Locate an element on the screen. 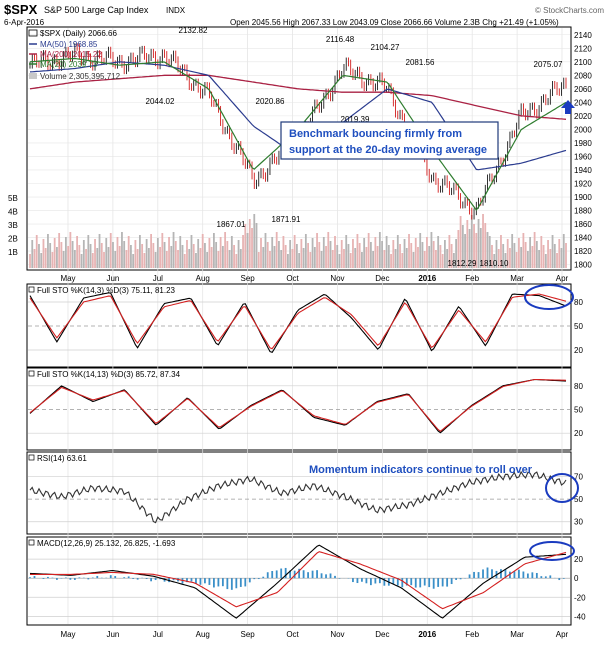 Image resolution: width=609 pixels, height=646 pixels. macd-signal-line is located at coordinates (298, 580).